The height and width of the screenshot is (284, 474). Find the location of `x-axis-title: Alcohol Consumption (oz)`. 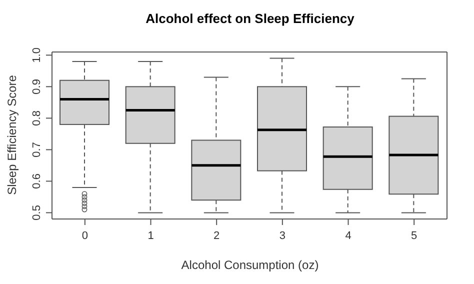

x-axis-title: Alcohol Consumption (oz) is located at coordinates (250, 265).